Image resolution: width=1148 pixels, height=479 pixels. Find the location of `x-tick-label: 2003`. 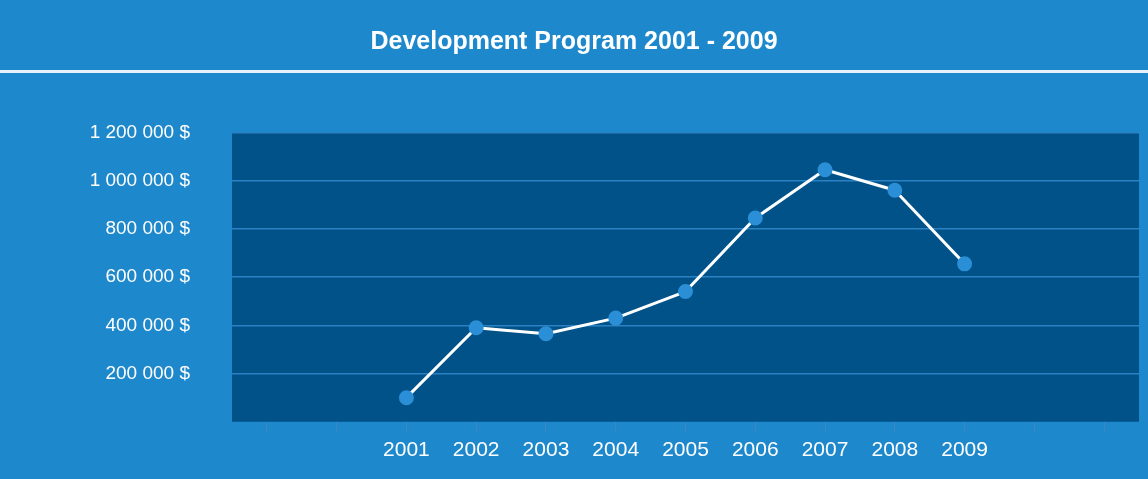

x-tick-label: 2003 is located at coordinates (546, 449).